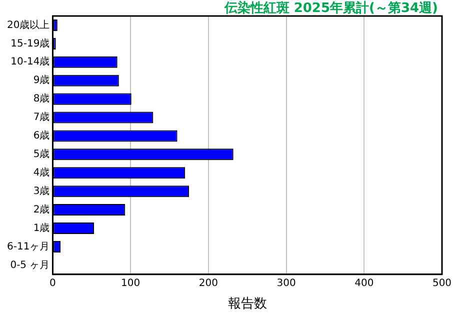  Describe the element at coordinates (30, 43) in the screenshot. I see `y-tick-label: 15-19歳` at that location.